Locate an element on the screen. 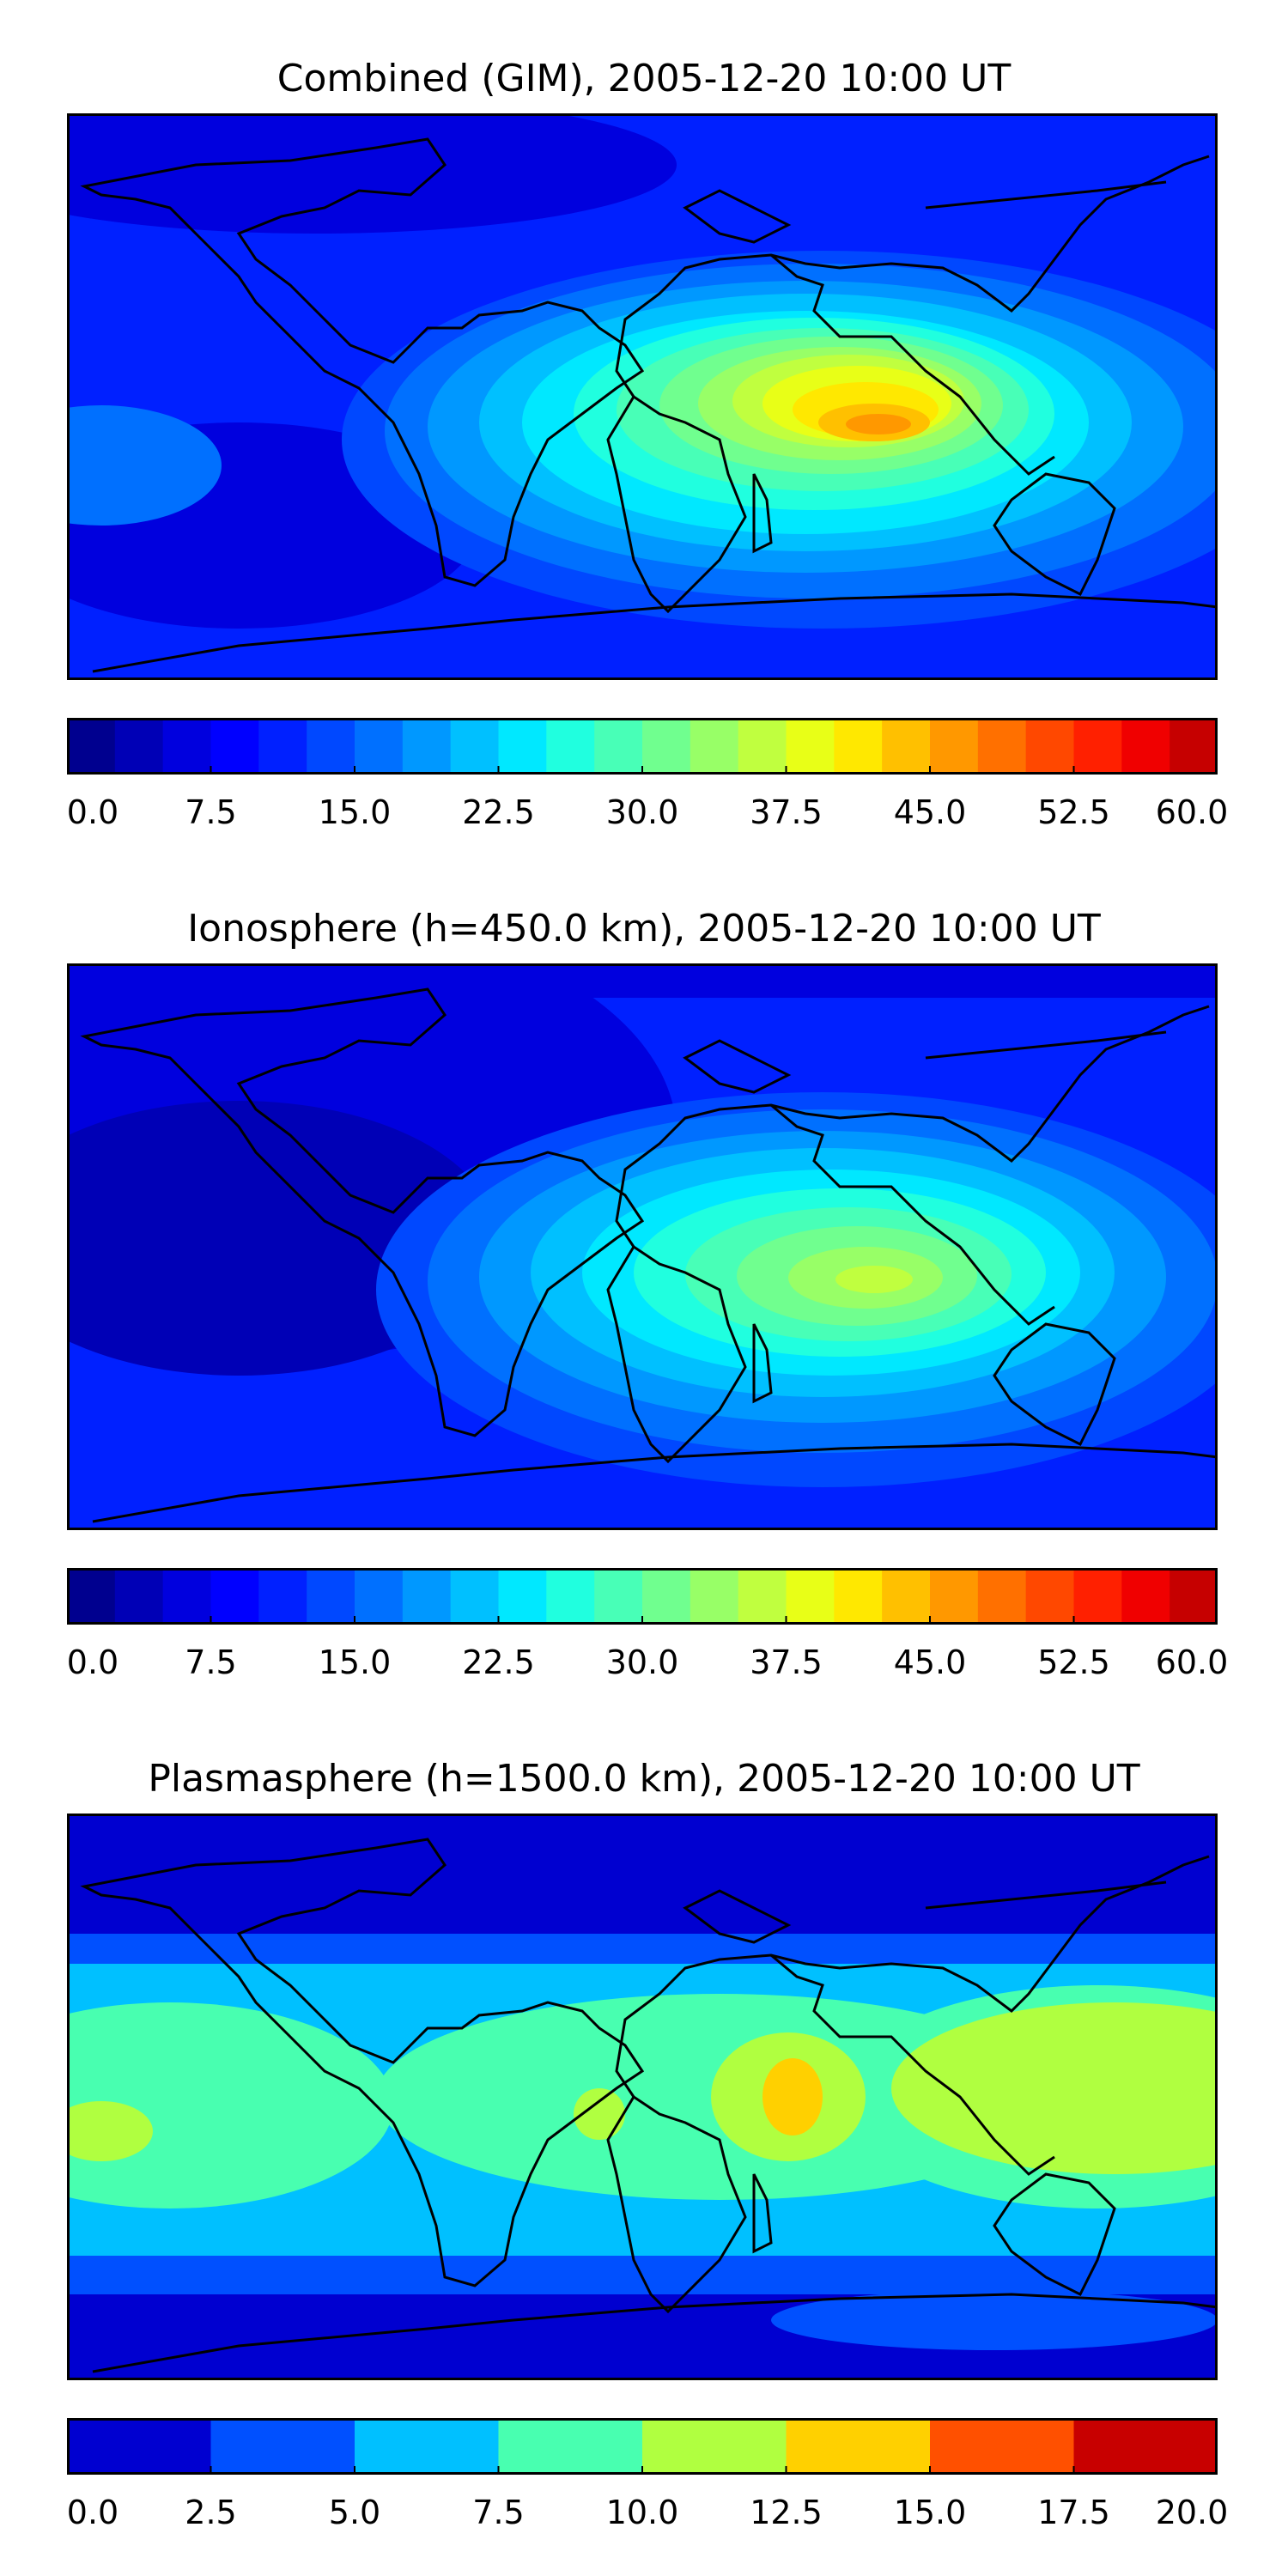  colorbar-combined is located at coordinates (642, 746).